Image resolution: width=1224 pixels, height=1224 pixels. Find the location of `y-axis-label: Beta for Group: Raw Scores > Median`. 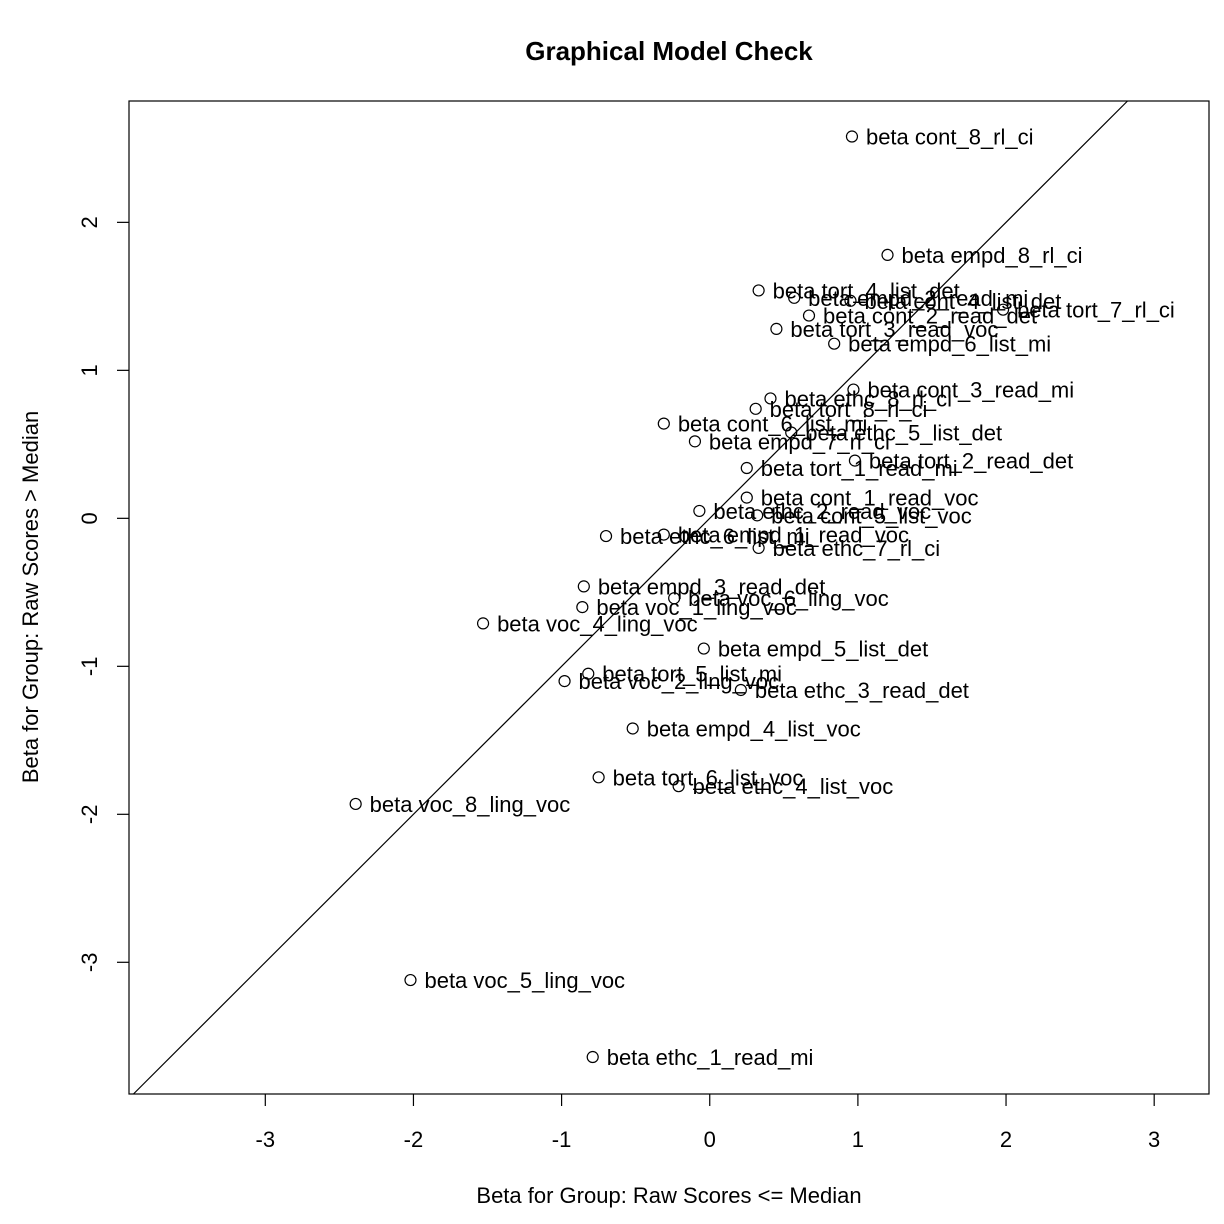

y-axis-label: Beta for Group: Raw Scores > Median is located at coordinates (30, 597).